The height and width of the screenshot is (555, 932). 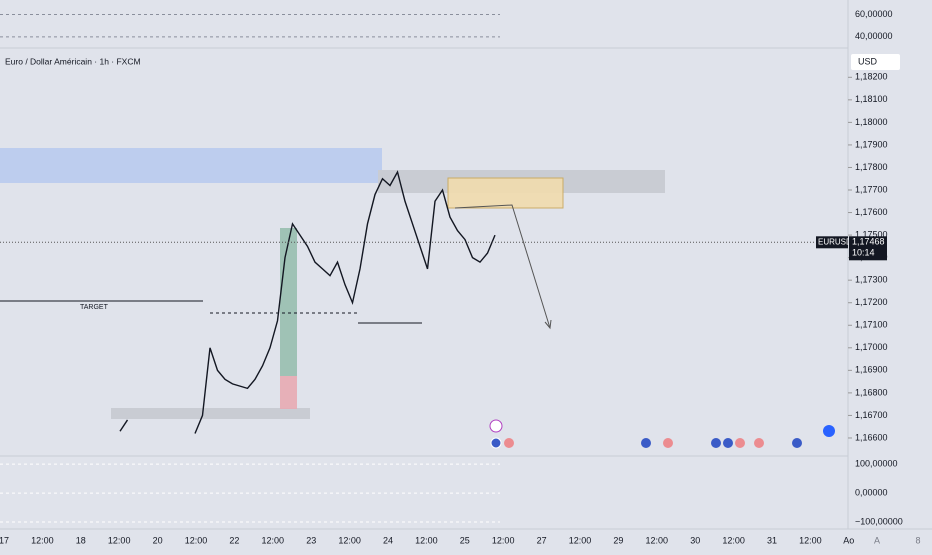 What do you see at coordinates (871, 144) in the screenshot?
I see `y-tick-label: 1,17900` at bounding box center [871, 144].